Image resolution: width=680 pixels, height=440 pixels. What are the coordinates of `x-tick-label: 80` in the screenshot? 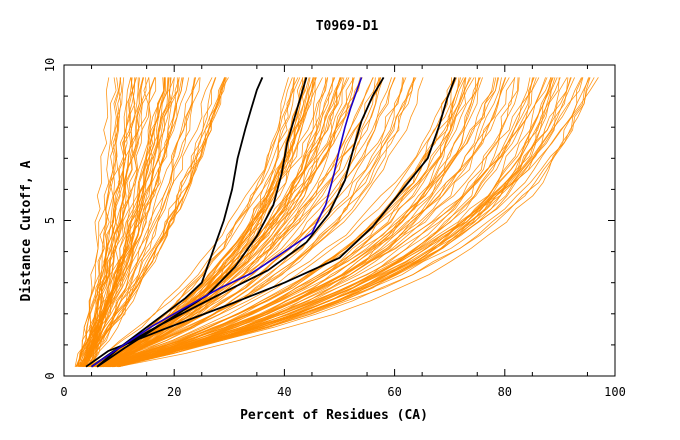 It's located at (505, 392).